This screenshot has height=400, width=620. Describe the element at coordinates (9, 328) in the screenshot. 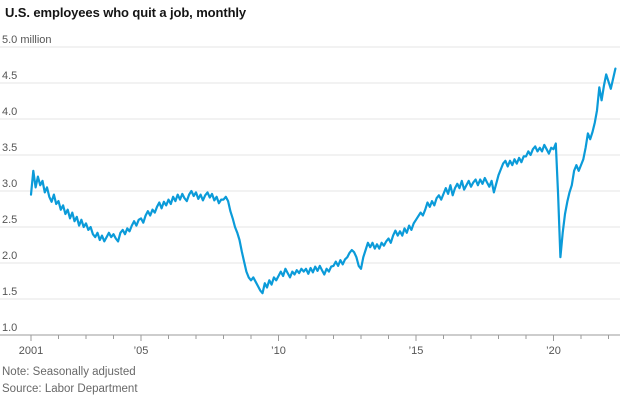

I see `y-axis-label: 1.0` at that location.